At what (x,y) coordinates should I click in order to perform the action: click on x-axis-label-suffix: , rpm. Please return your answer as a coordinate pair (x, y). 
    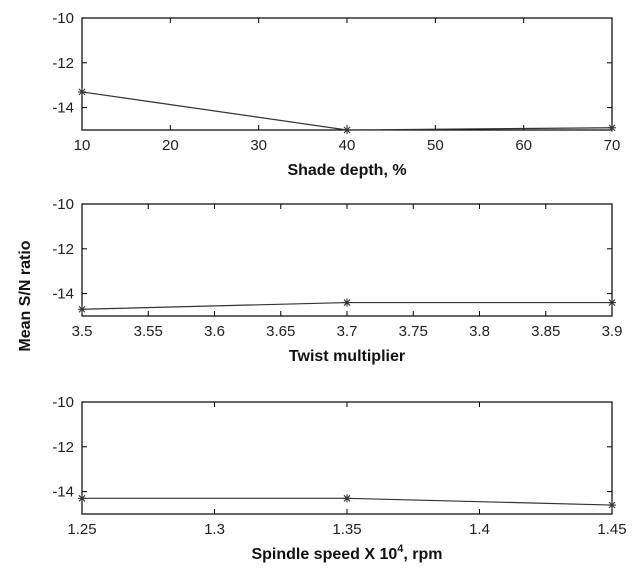
    Looking at the image, I should click on (422, 554).